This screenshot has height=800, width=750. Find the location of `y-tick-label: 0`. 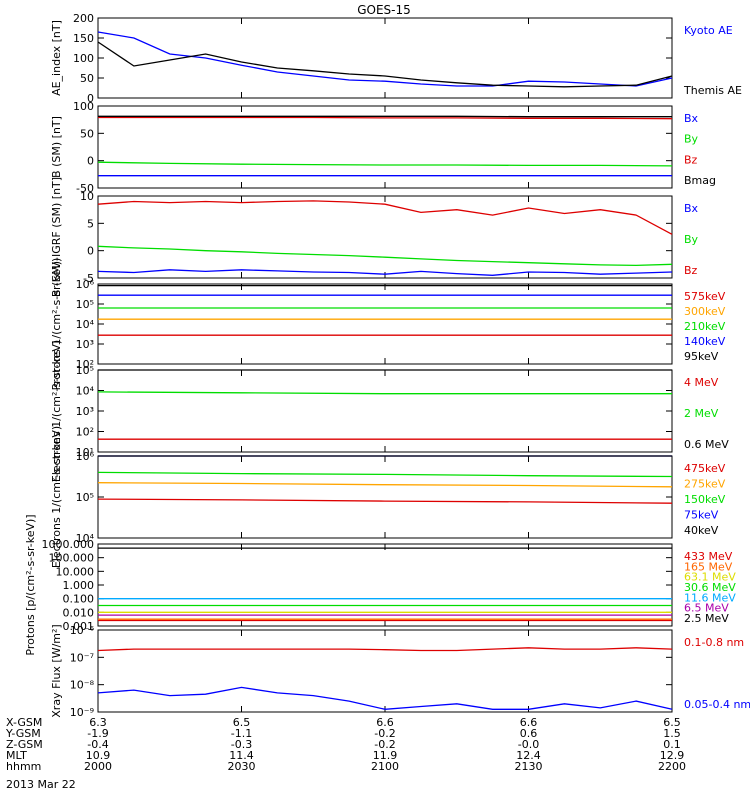

y-tick-label: 0 is located at coordinates (90, 251).